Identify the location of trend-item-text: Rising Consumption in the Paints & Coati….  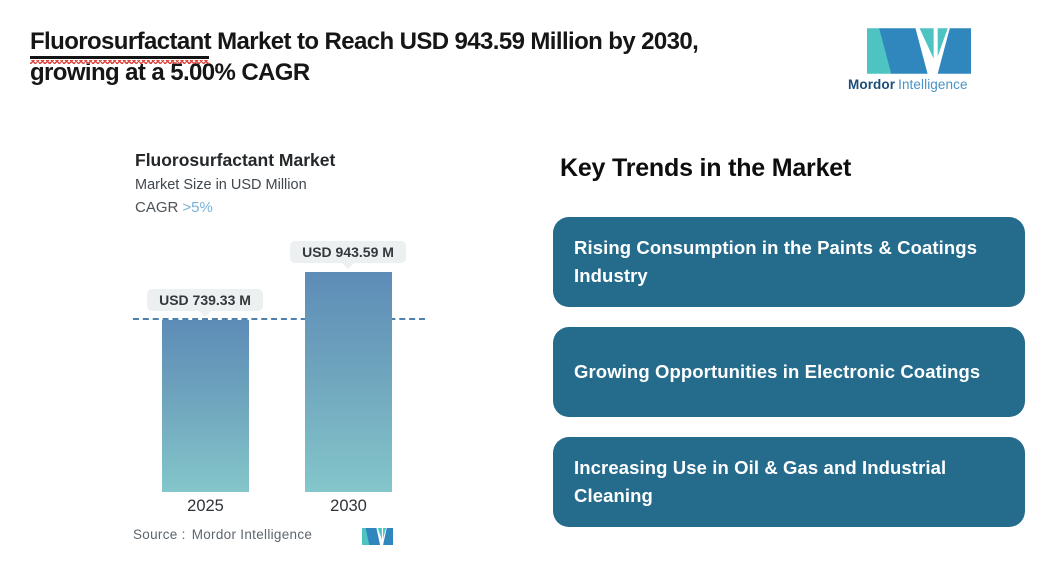
(776, 261).